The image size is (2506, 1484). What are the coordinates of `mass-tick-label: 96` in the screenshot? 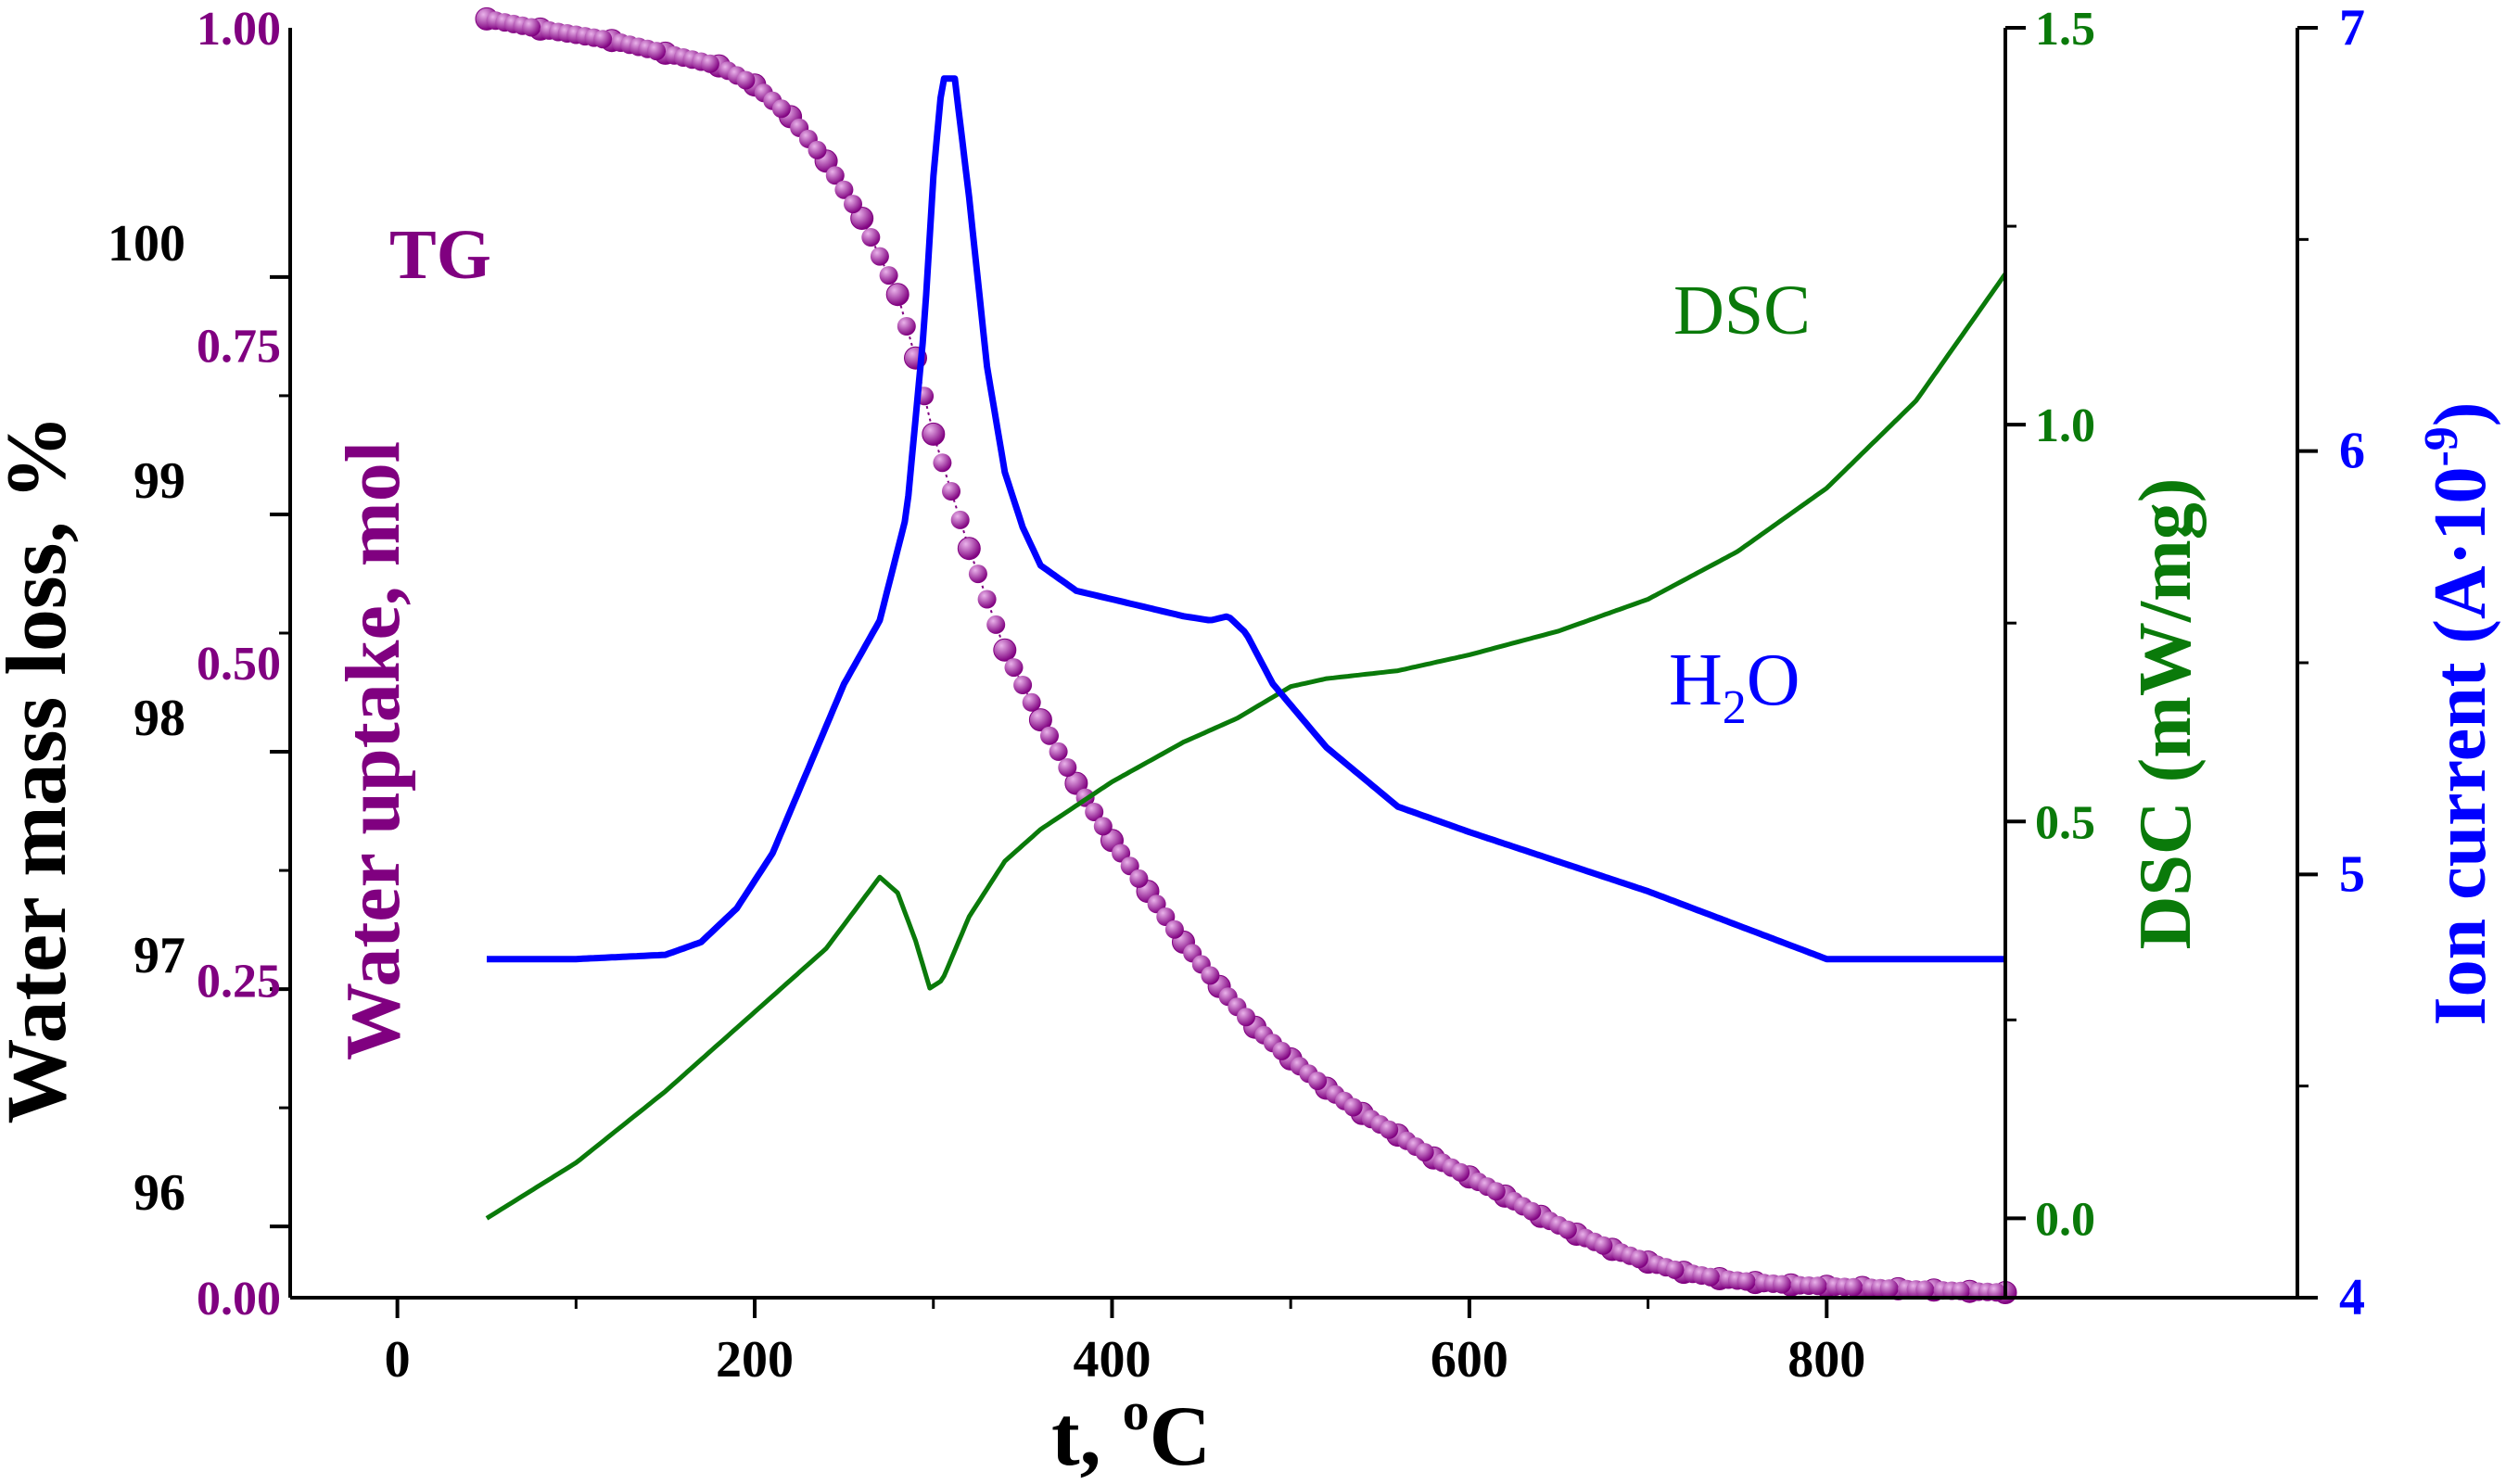 It's located at (160, 1193).